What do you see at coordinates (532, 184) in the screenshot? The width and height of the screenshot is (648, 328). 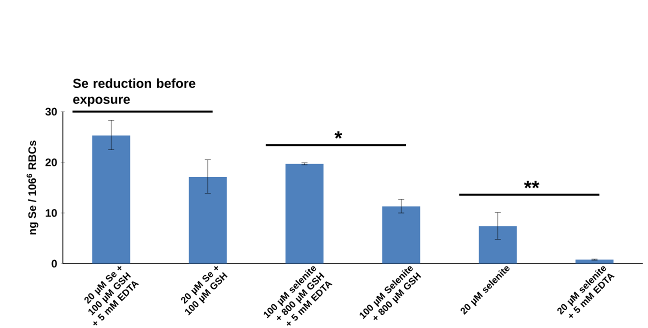 I see `annotation: **` at bounding box center [532, 184].